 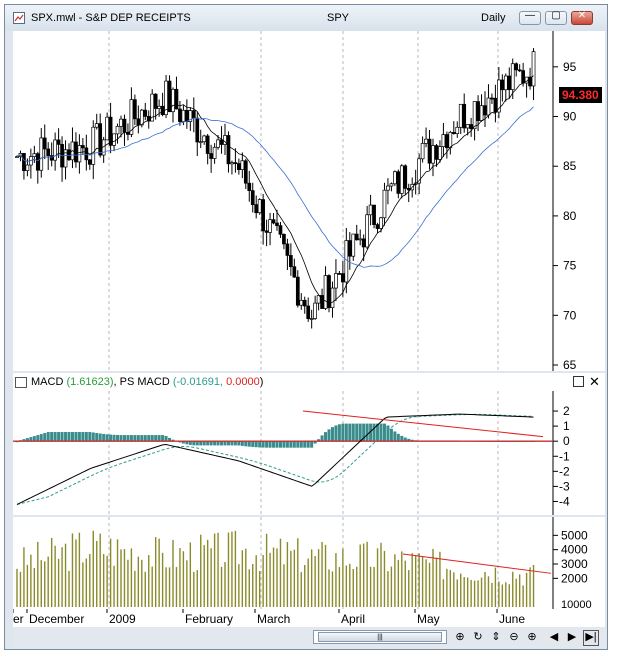 I want to click on scroll-right-icon: ▶, so click(x=572, y=637).